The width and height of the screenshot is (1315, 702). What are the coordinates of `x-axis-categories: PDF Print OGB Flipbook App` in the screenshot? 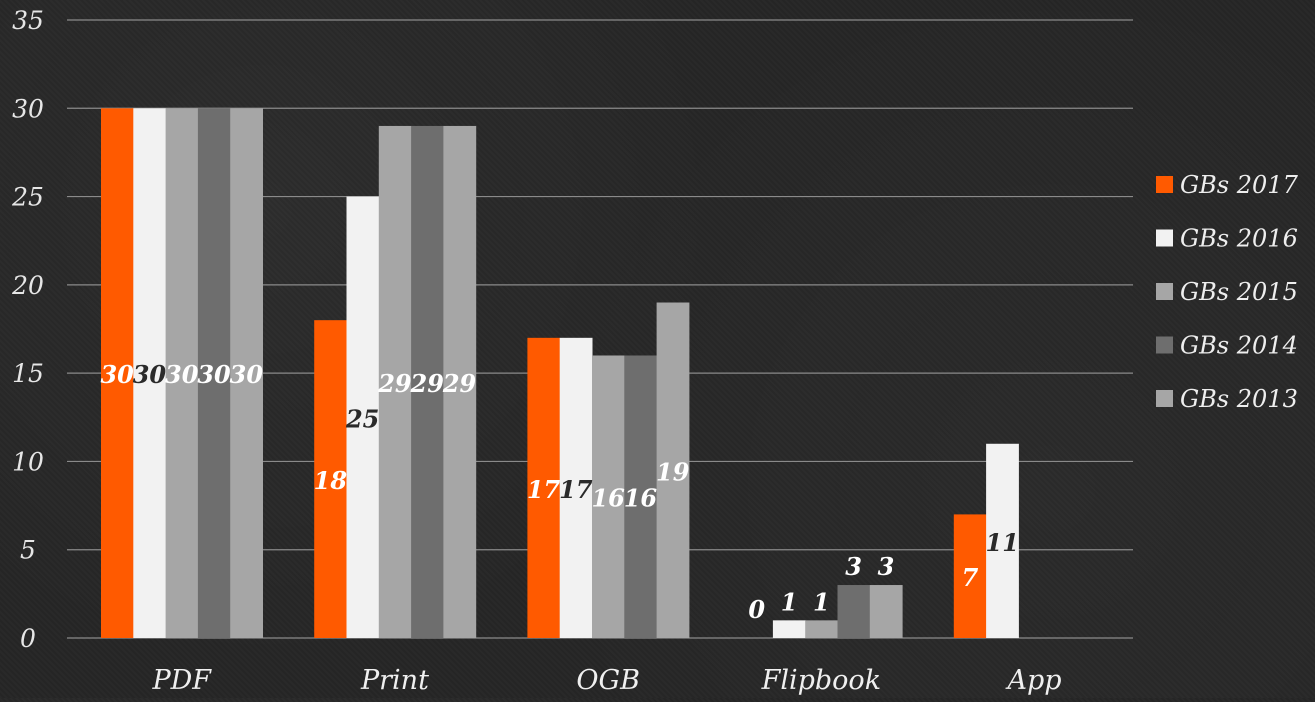 It's located at (606, 680).